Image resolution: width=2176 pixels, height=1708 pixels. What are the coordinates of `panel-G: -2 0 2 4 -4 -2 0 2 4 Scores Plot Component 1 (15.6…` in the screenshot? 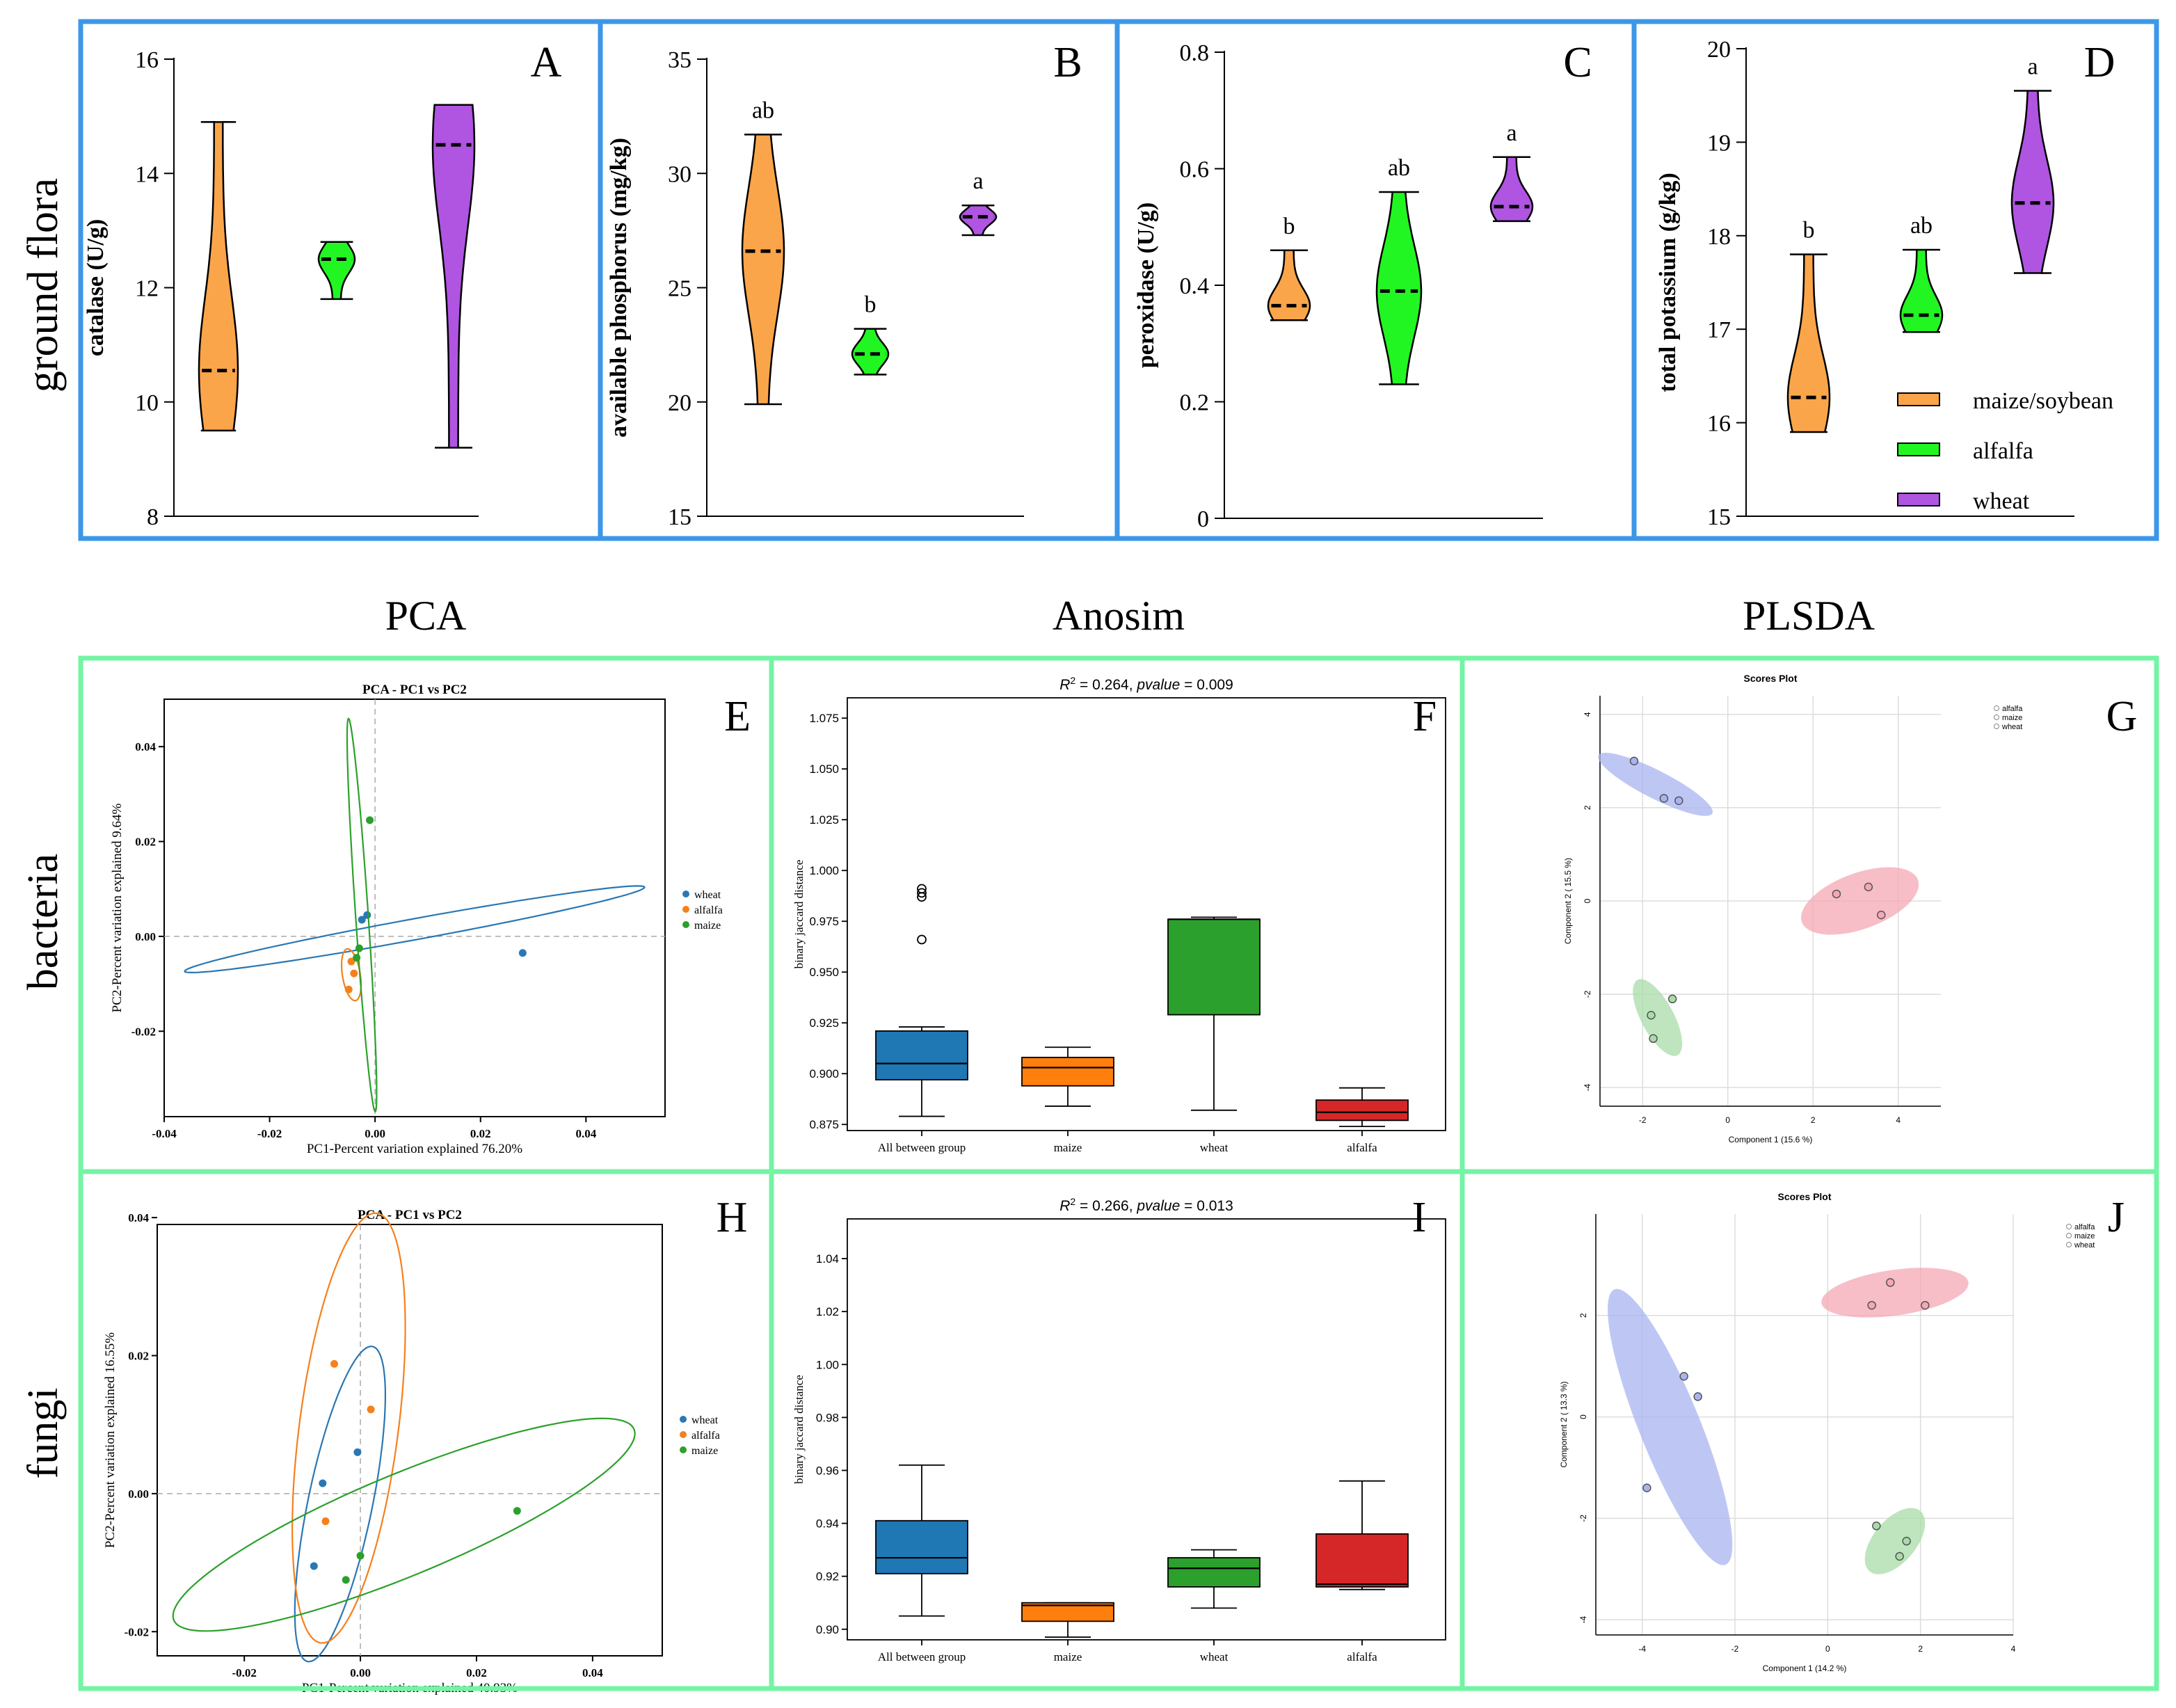 It's located at (1850, 909).